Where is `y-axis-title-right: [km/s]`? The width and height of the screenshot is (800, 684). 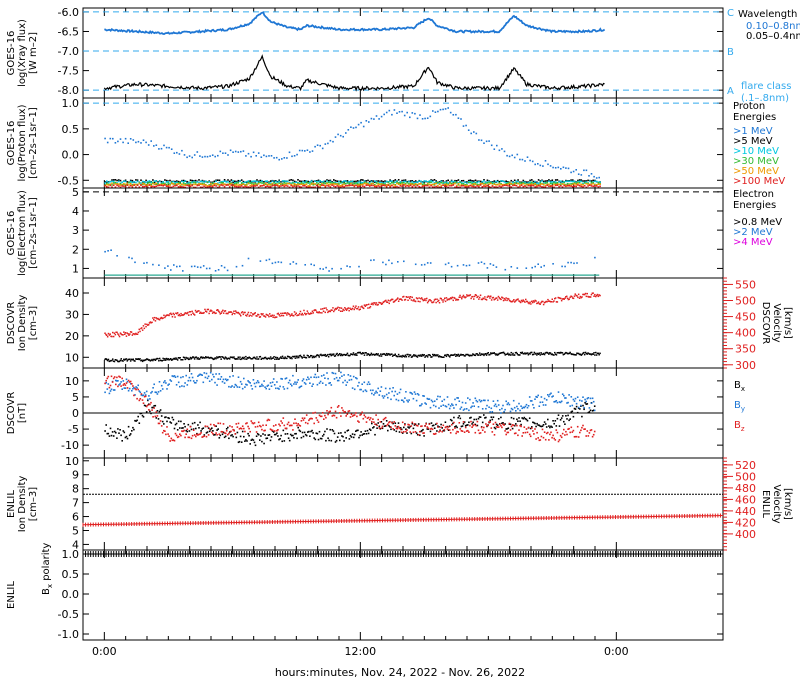
y-axis-title-right: [km/s] is located at coordinates (787, 504).